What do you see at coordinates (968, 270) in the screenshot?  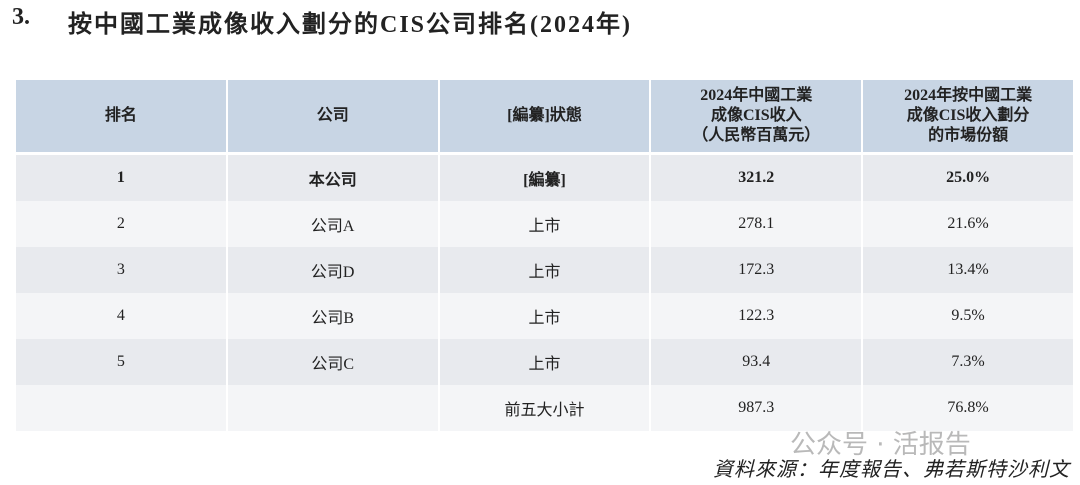 I see `table-cell: 13.4%` at bounding box center [968, 270].